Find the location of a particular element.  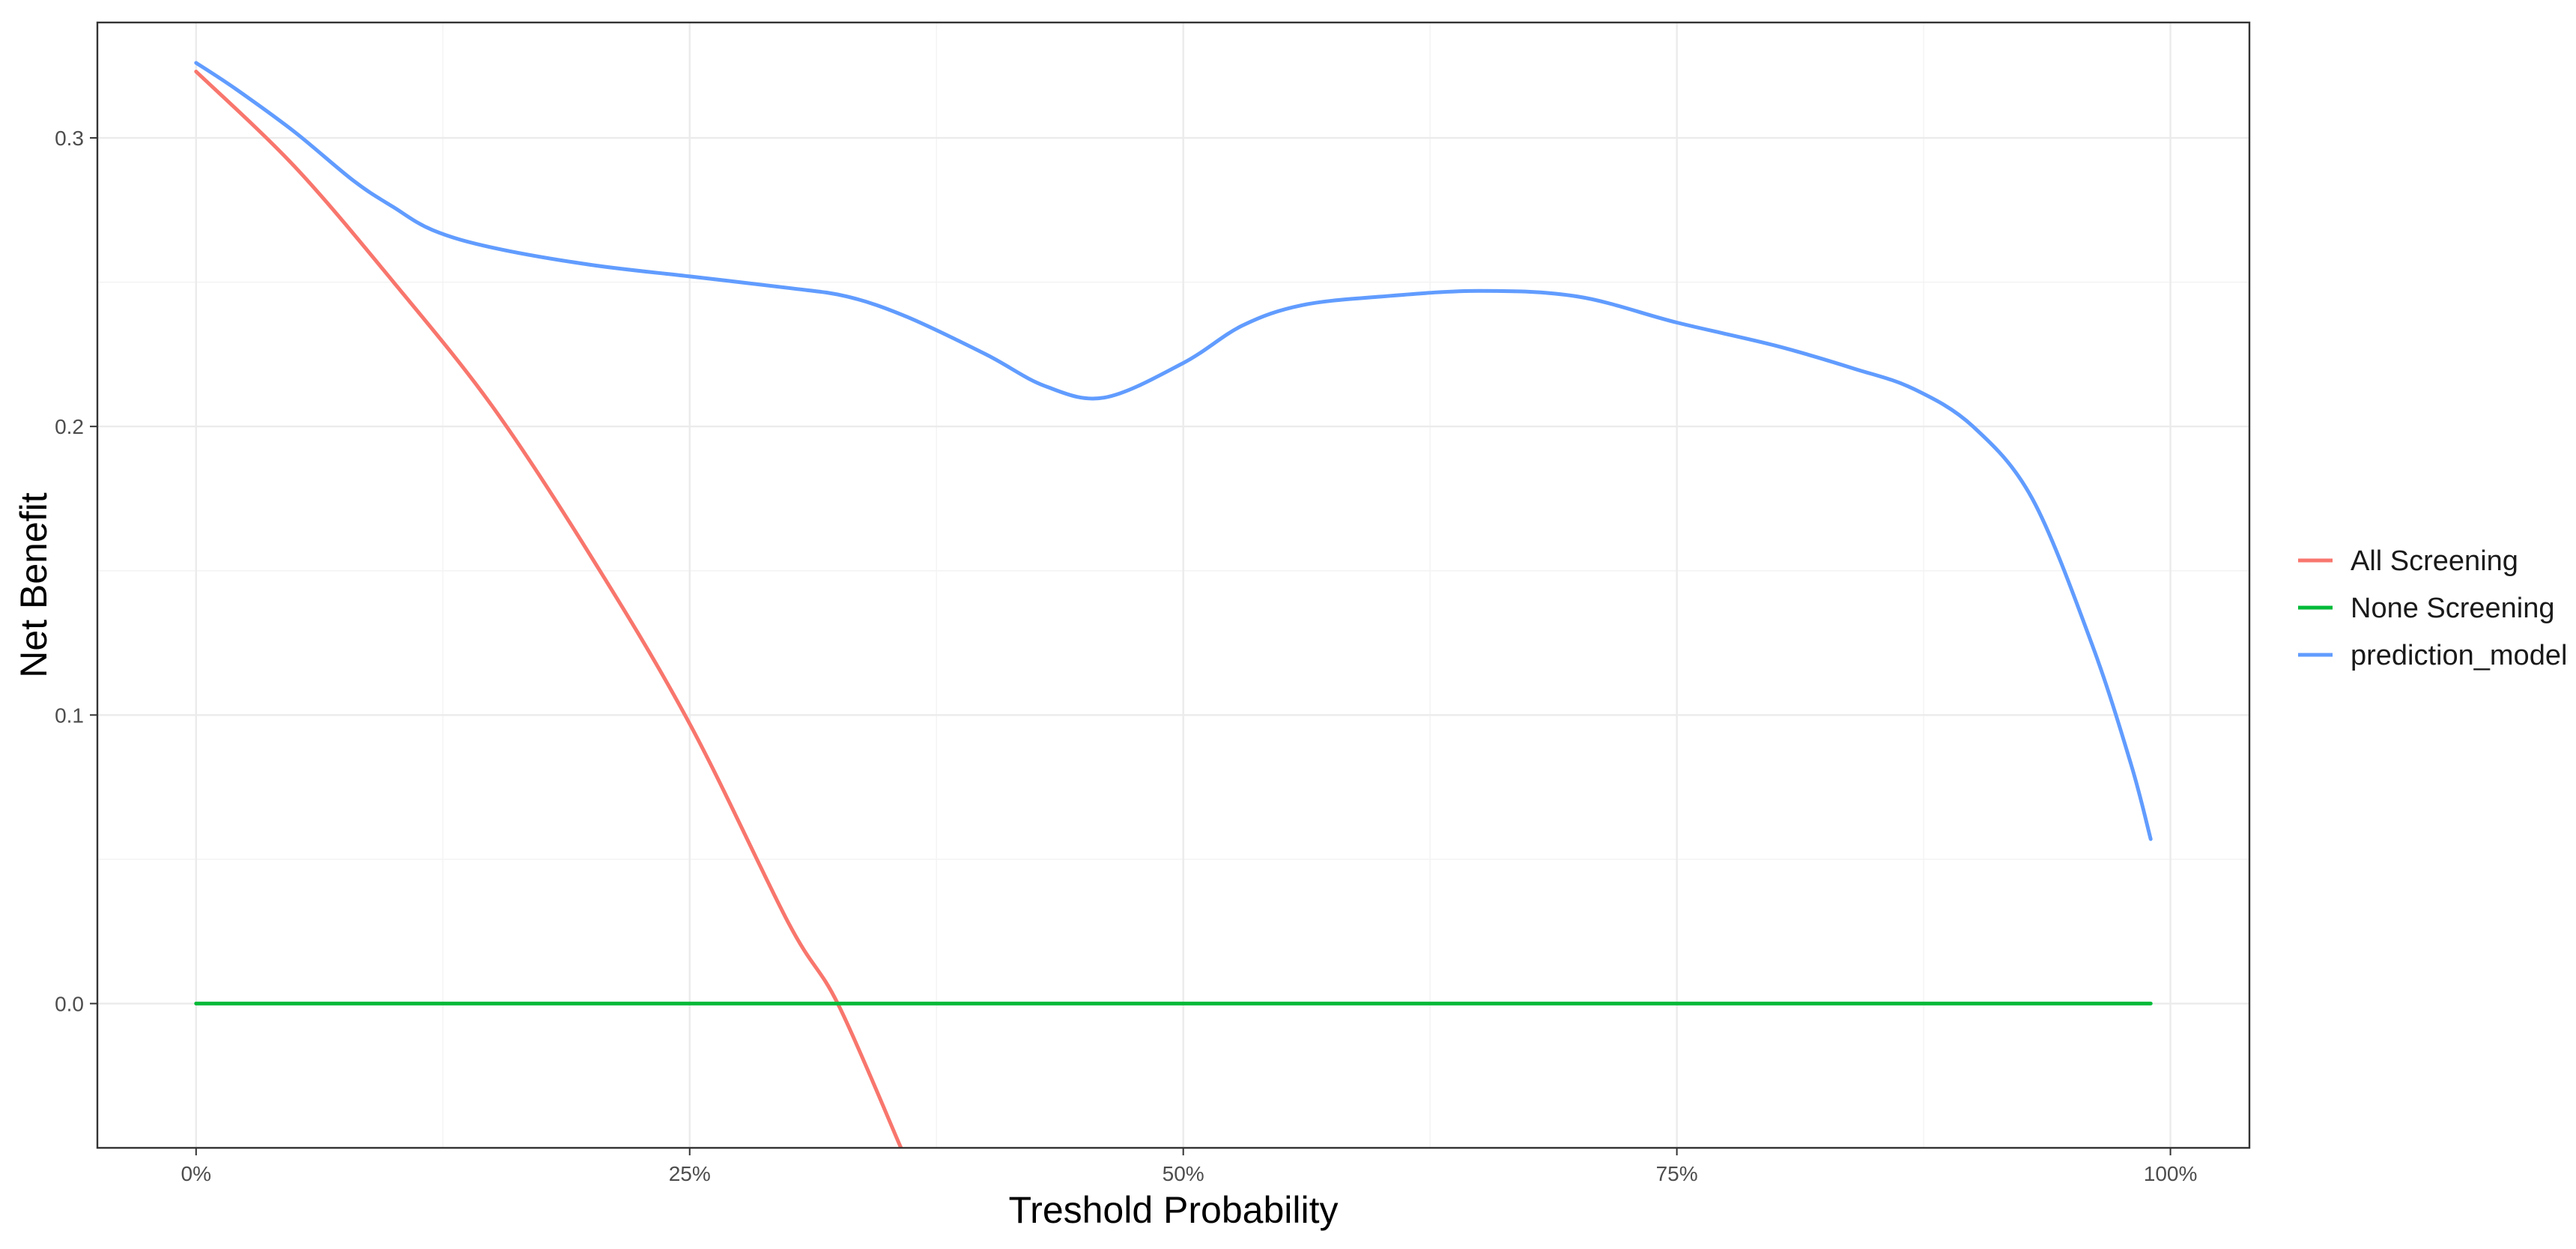

x-tick-label: 0% is located at coordinates (196, 1173).